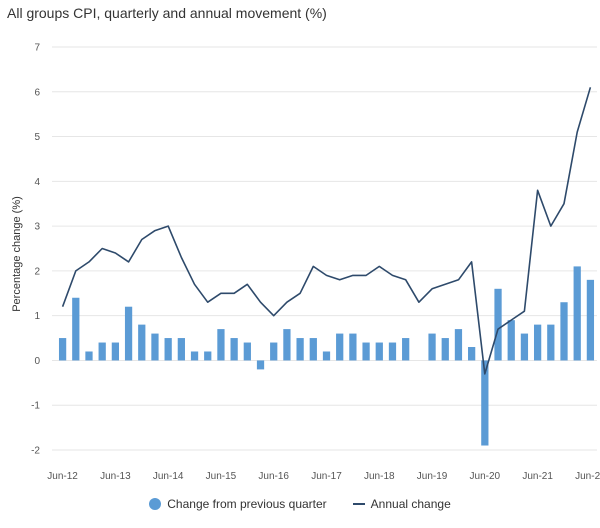  Describe the element at coordinates (37, 316) in the screenshot. I see `y-tick-label: 1` at that location.